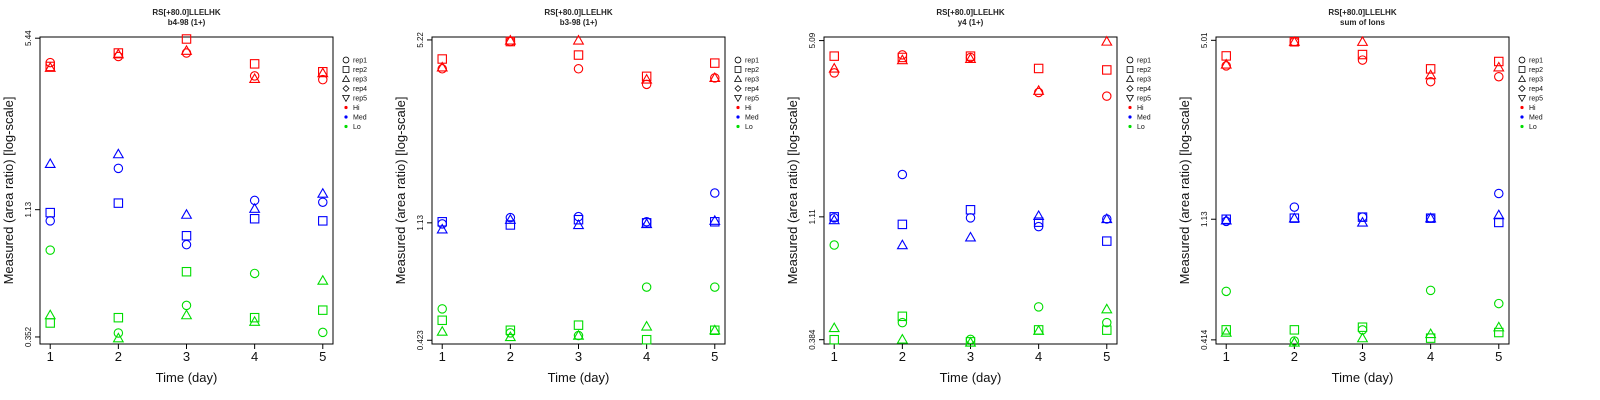 This screenshot has width=1600, height=400. Describe the element at coordinates (346, 107) in the screenshot. I see `legend-marker-hi` at that location.